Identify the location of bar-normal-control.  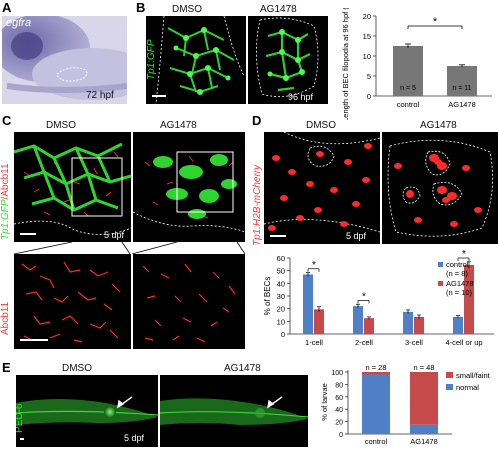
(376, 404).